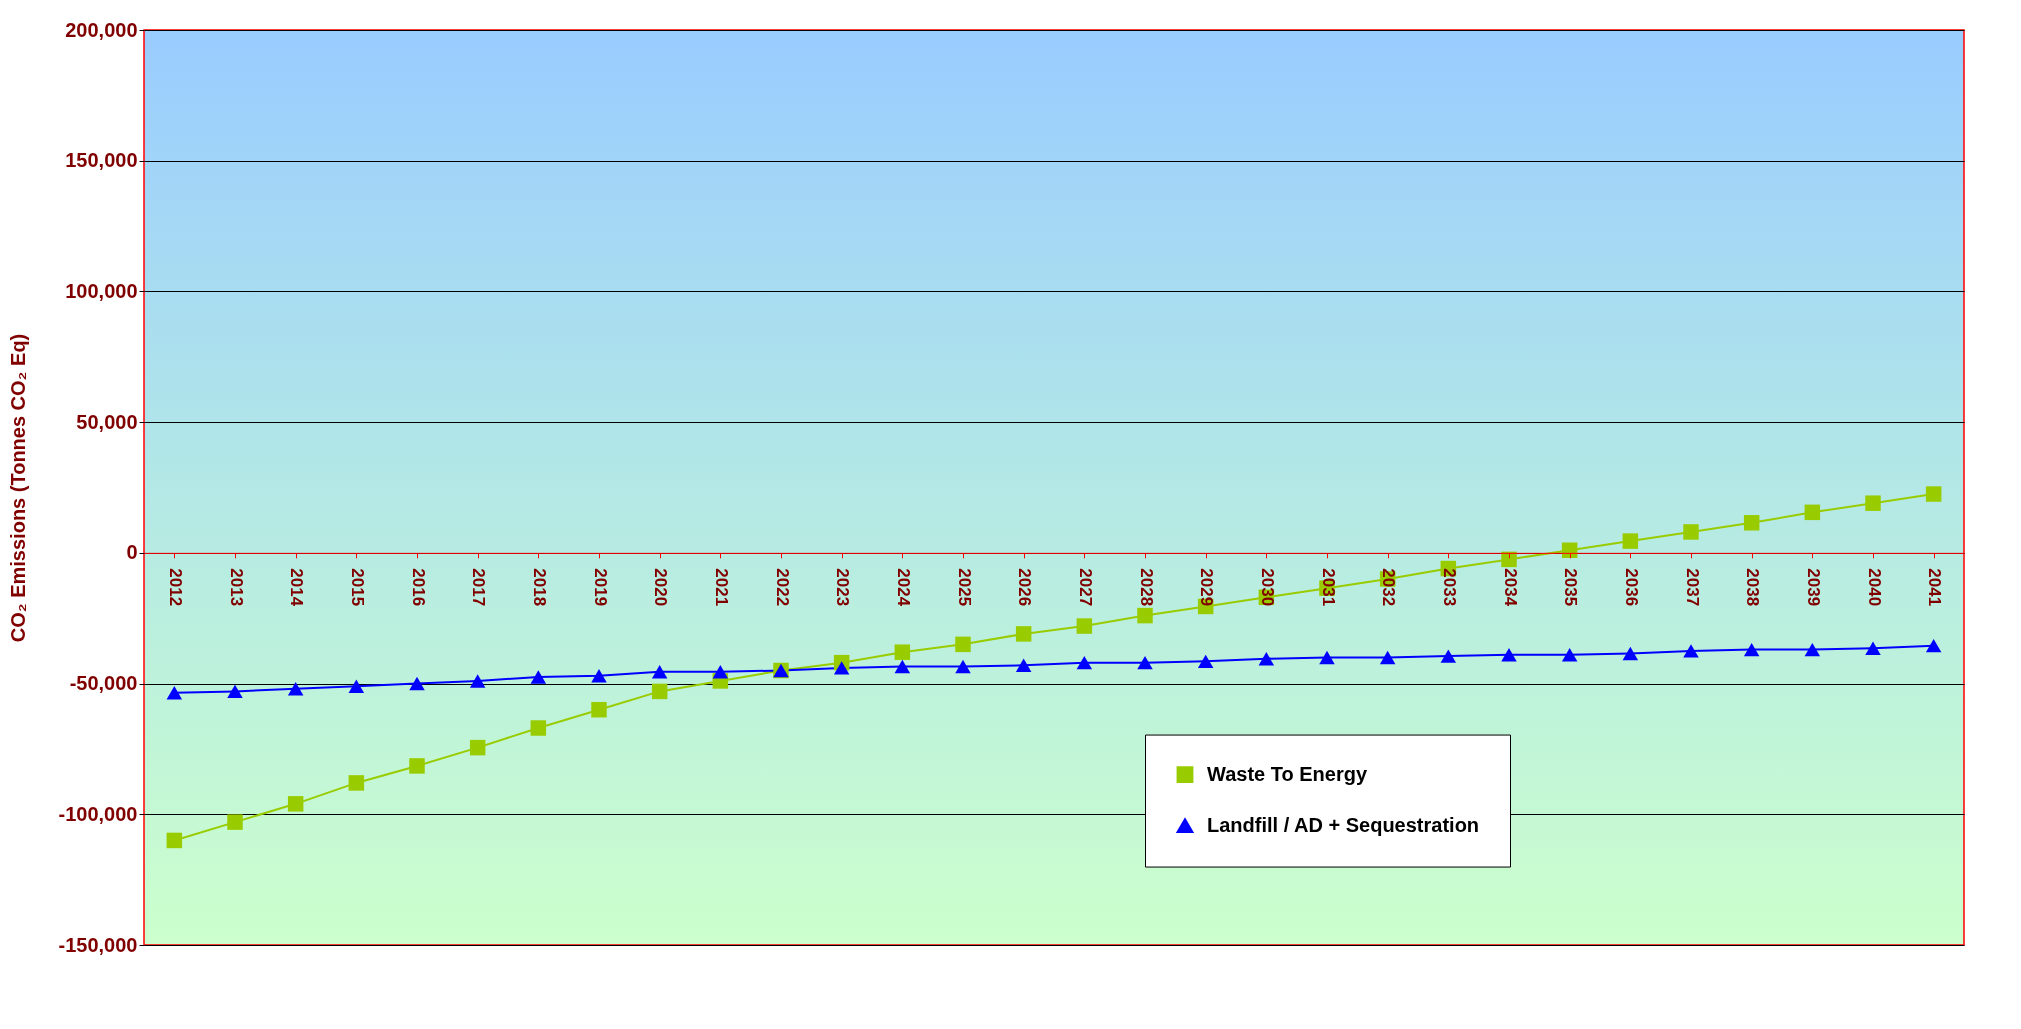 The height and width of the screenshot is (1029, 2021). What do you see at coordinates (101, 29) in the screenshot?
I see `y-tick-label: 200,000` at bounding box center [101, 29].